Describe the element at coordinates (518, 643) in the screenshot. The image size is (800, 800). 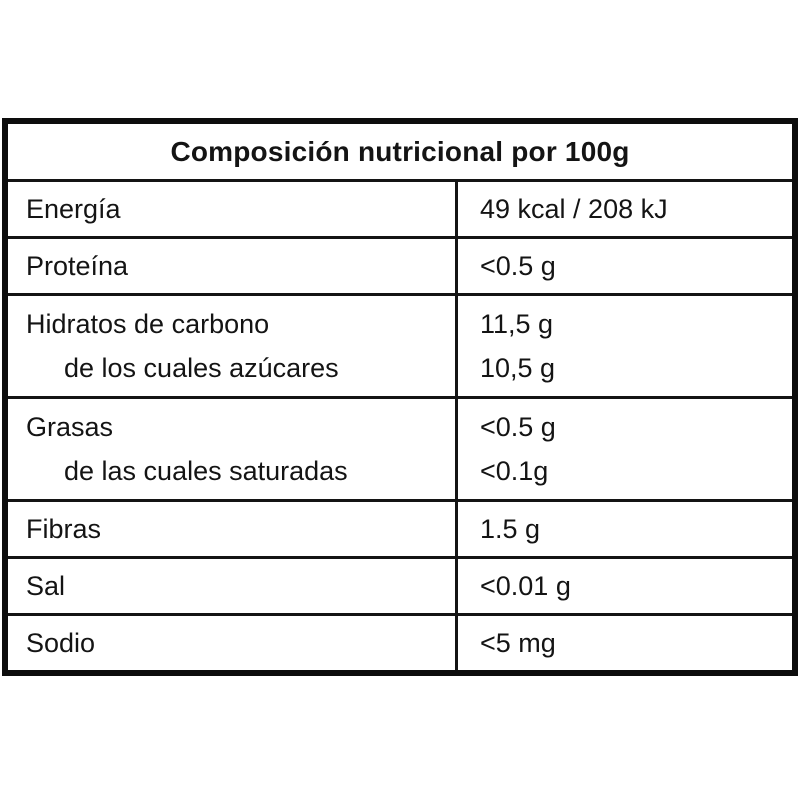
I see `nutrient-value: <5 mg` at that location.